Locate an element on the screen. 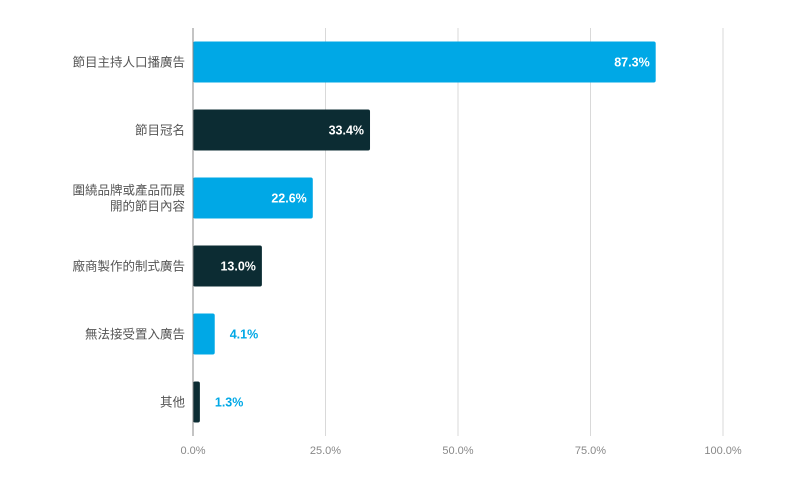 The height and width of the screenshot is (485, 810). bar-value-label: 1.3% is located at coordinates (229, 403).